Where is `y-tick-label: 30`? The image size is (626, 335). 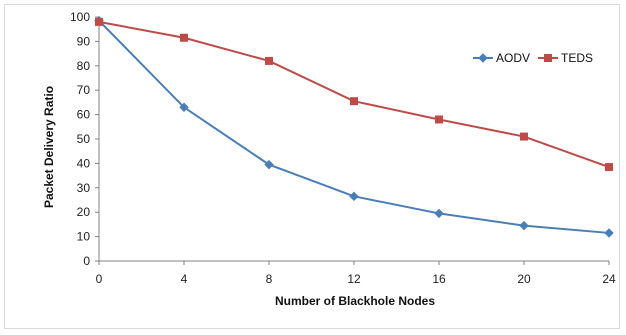 y-tick-label: 30 is located at coordinates (84, 188).